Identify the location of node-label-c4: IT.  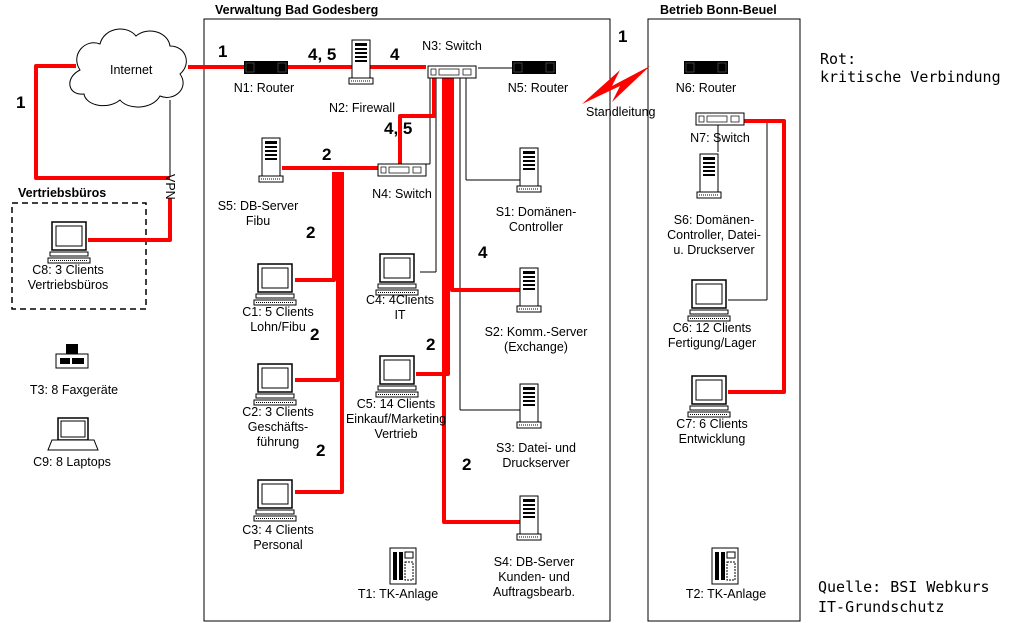
(399, 315).